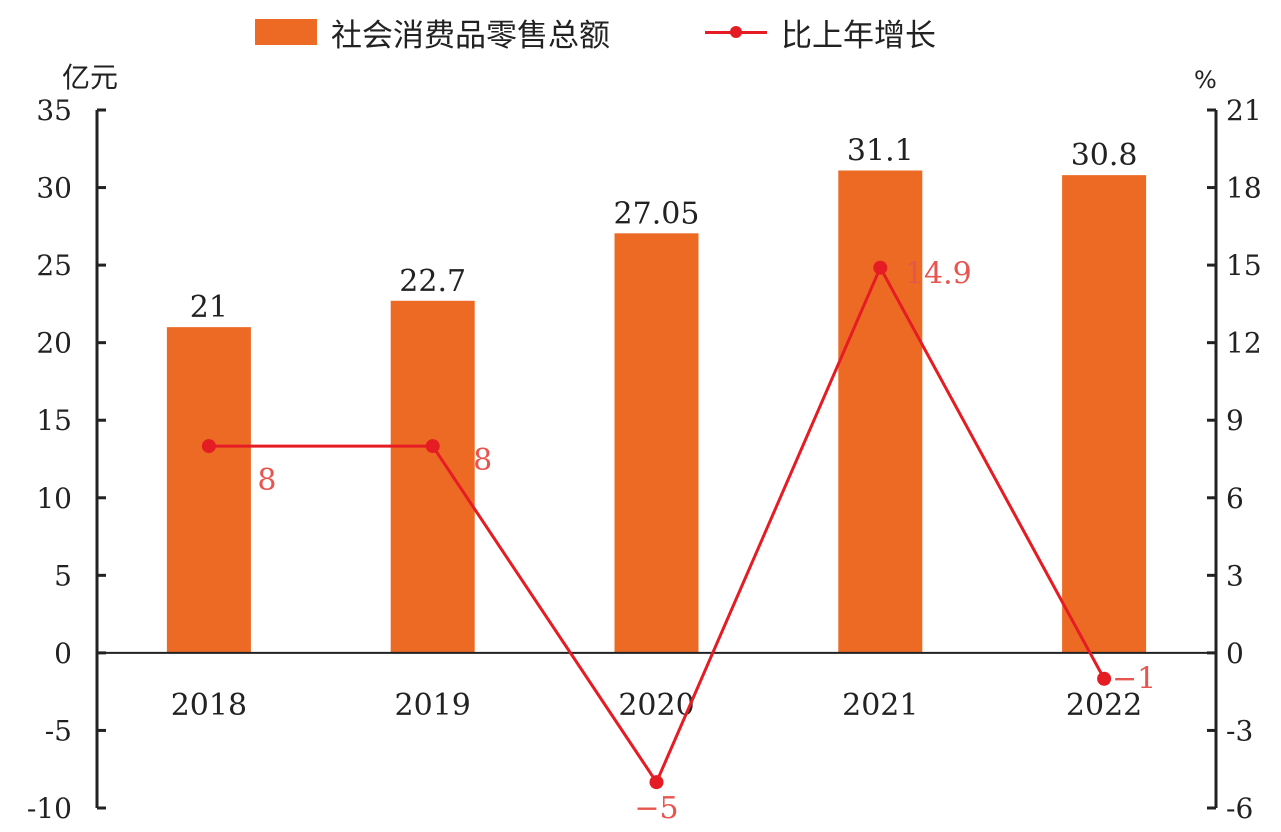  Describe the element at coordinates (1244, 343) in the screenshot. I see `right-tick-label: 12` at that location.